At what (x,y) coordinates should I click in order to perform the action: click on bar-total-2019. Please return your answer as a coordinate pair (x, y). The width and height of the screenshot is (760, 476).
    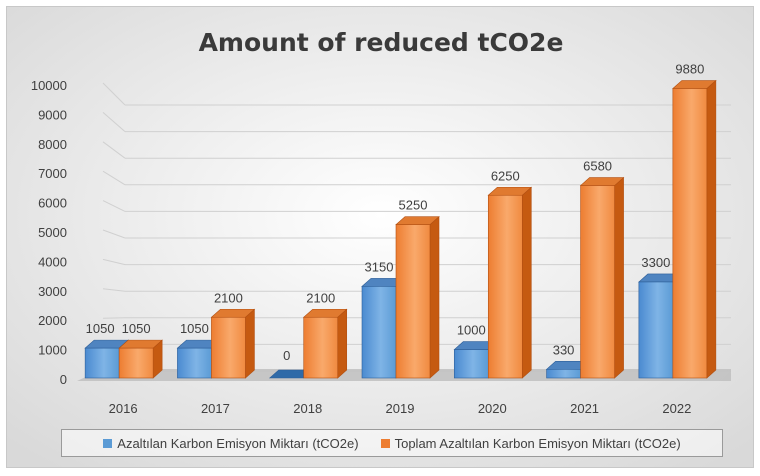
    Looking at the image, I should click on (417, 297).